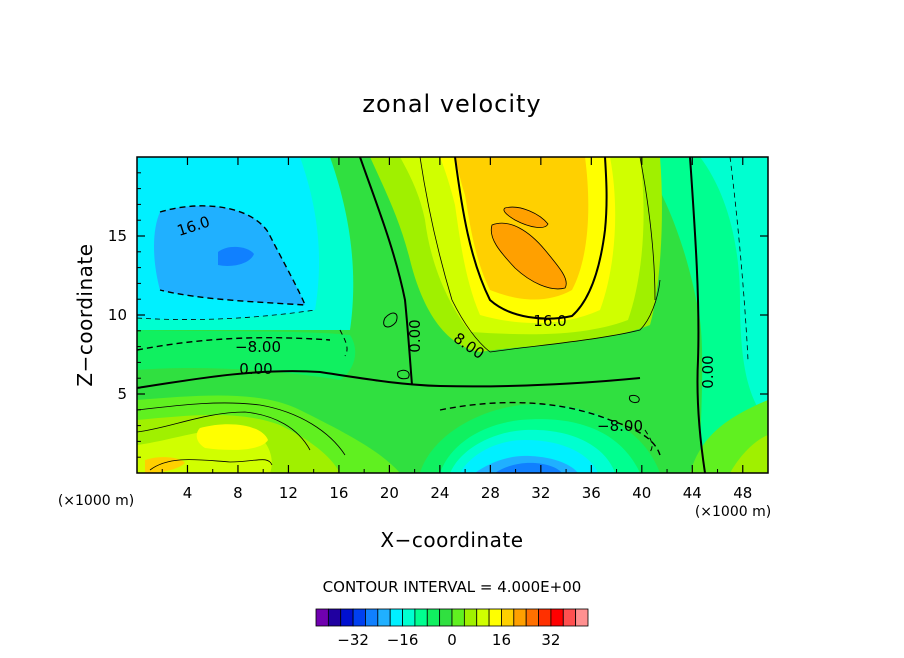 This screenshot has height=658, width=904. I want to click on x-axis-title: X−coordinate, so click(451, 540).